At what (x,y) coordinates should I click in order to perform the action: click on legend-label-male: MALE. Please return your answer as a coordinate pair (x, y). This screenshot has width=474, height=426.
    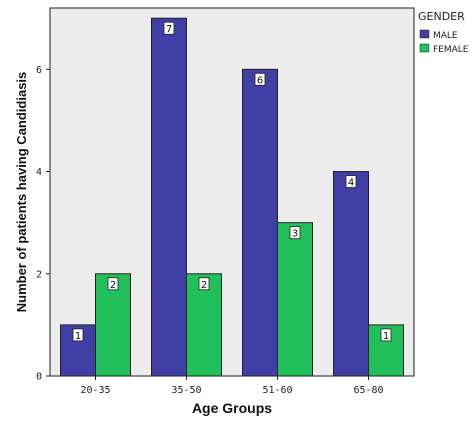
    Looking at the image, I should click on (445, 36).